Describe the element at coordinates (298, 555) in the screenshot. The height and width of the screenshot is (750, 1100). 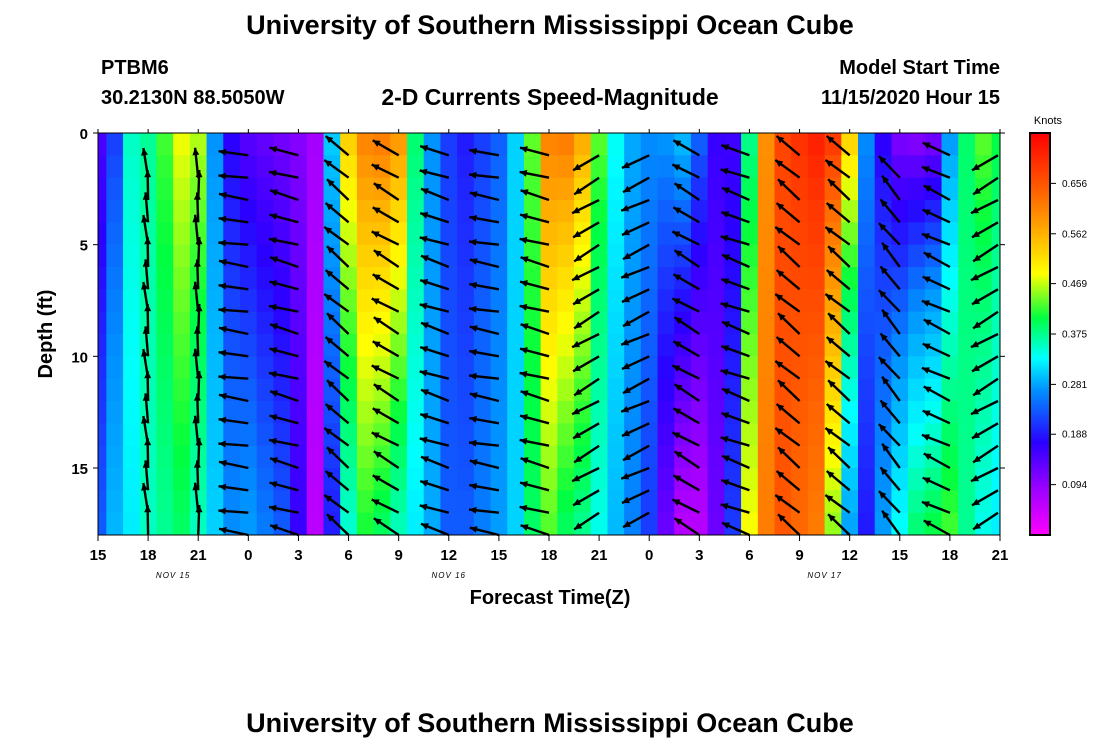
I see `x-tick-label: 3` at that location.